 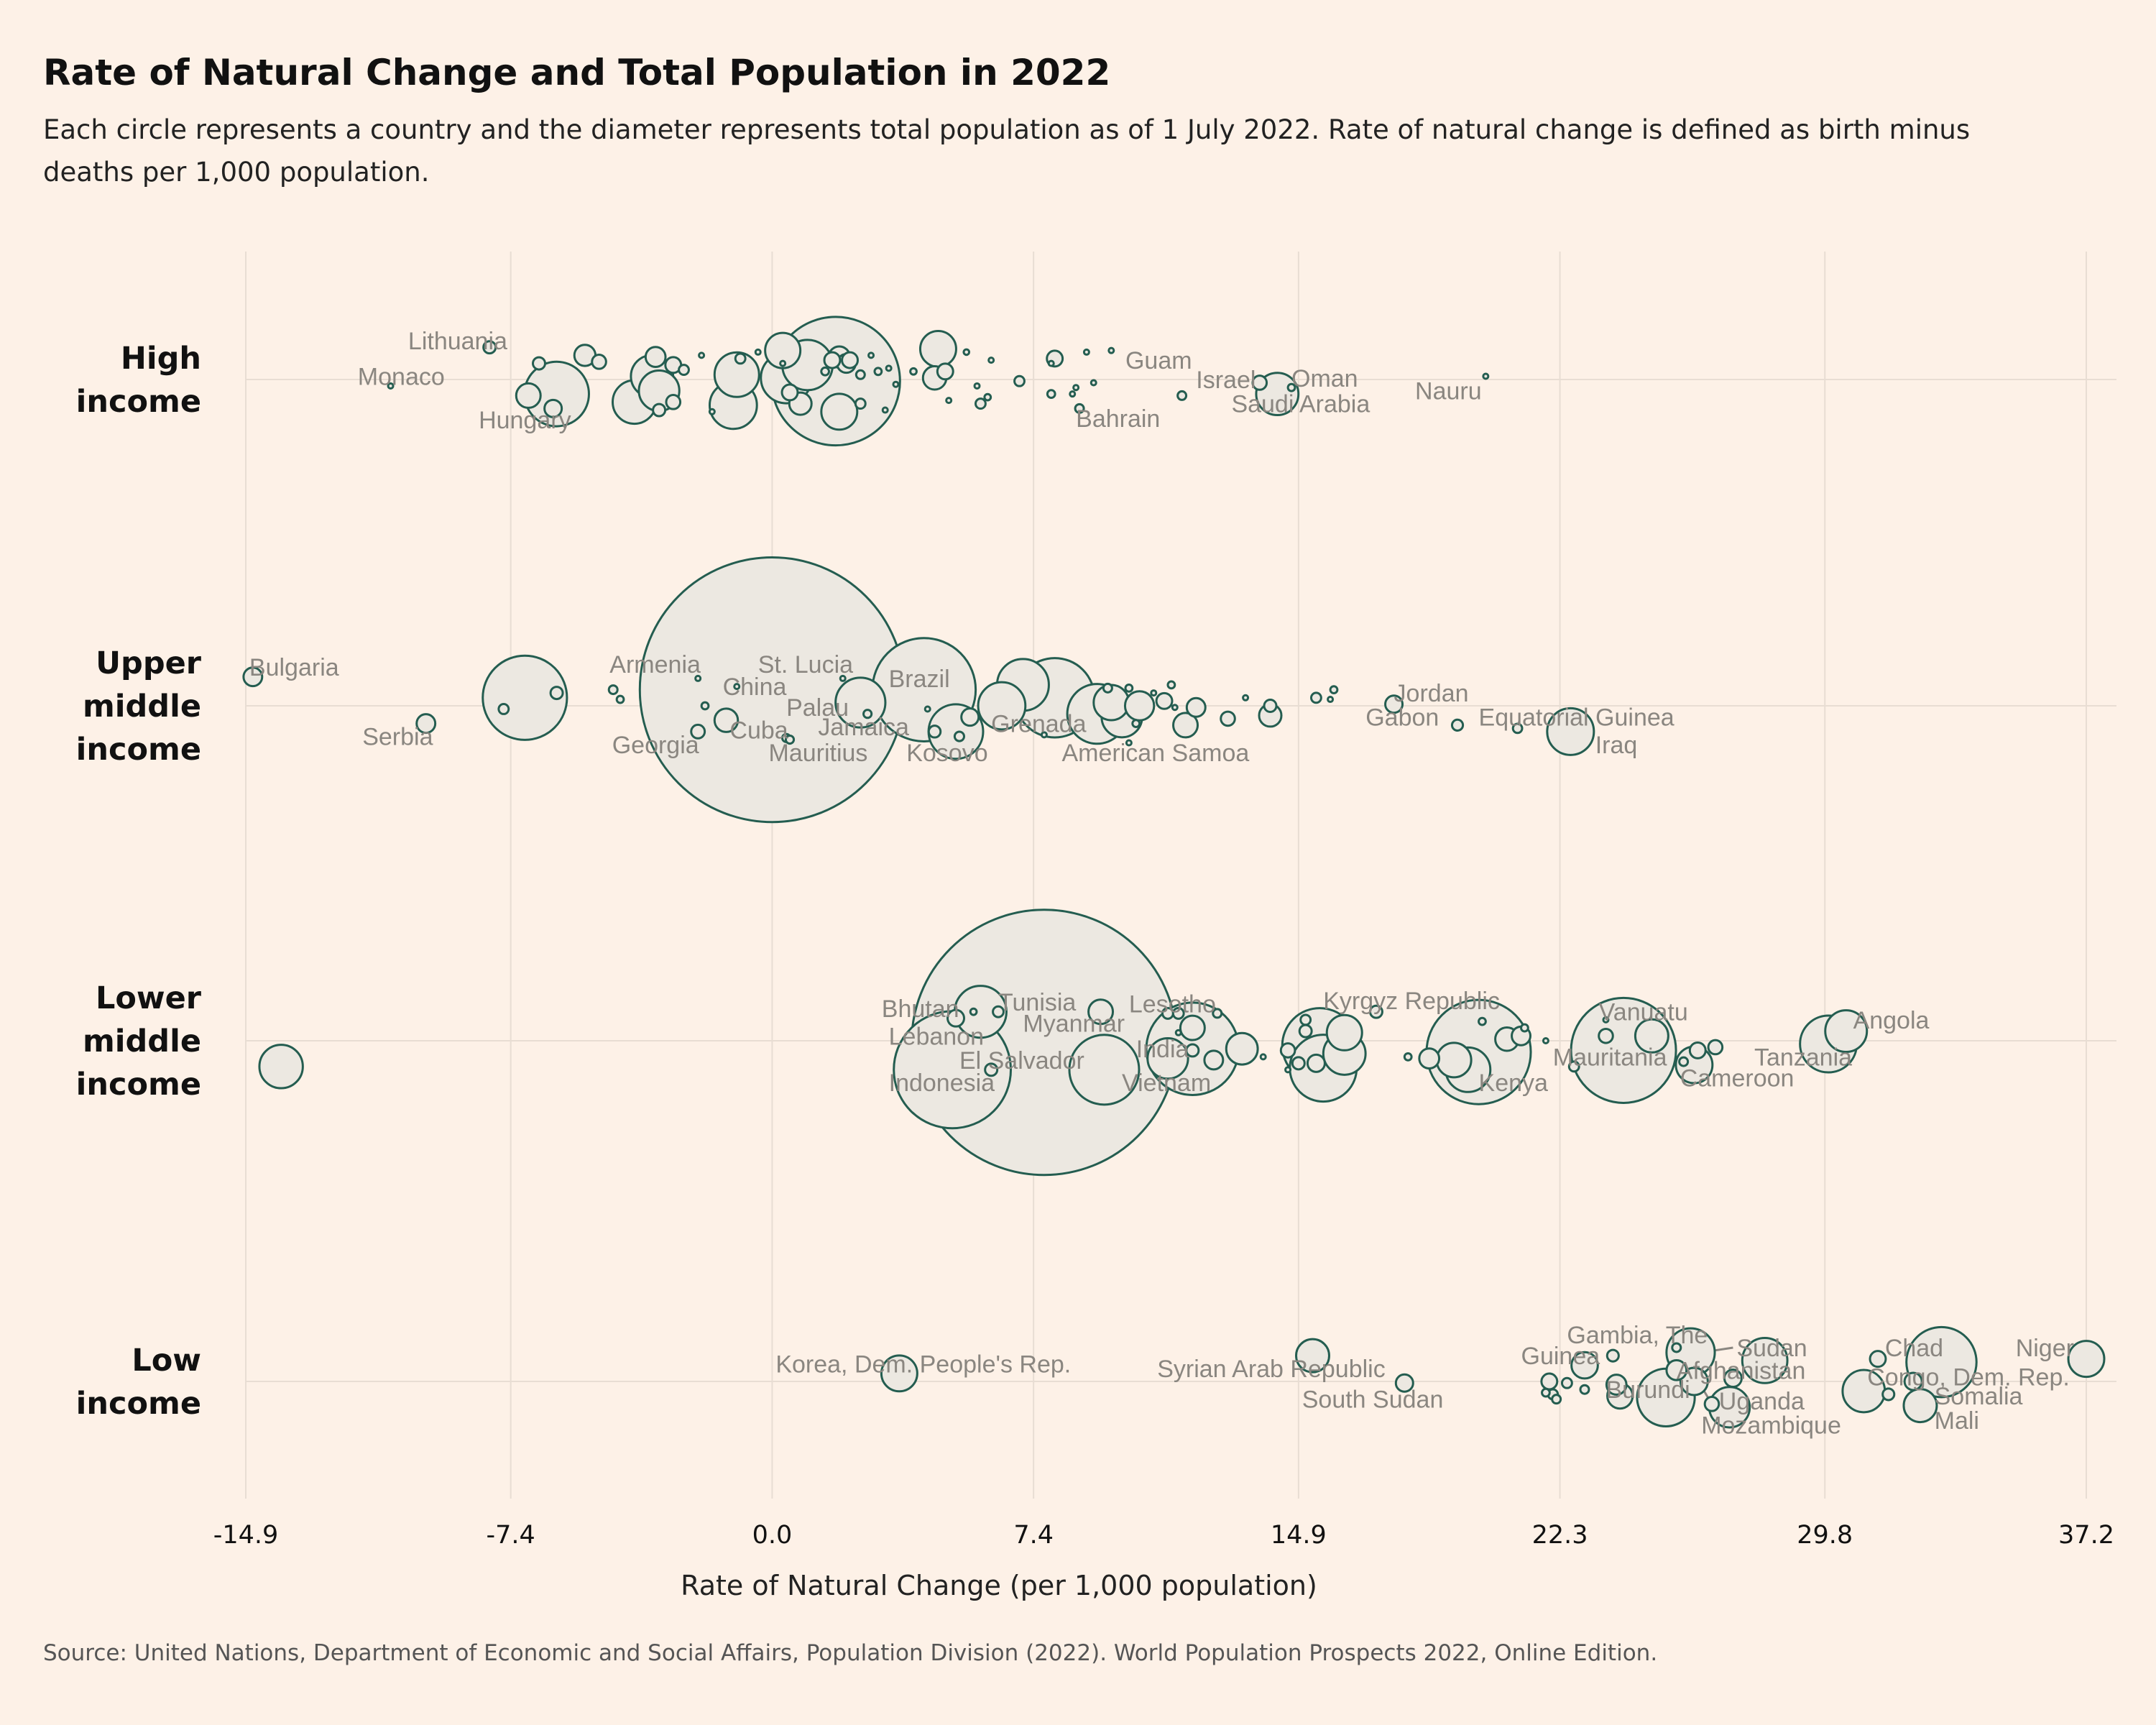 I want to click on country-label: Bhutan, so click(x=921, y=1009).